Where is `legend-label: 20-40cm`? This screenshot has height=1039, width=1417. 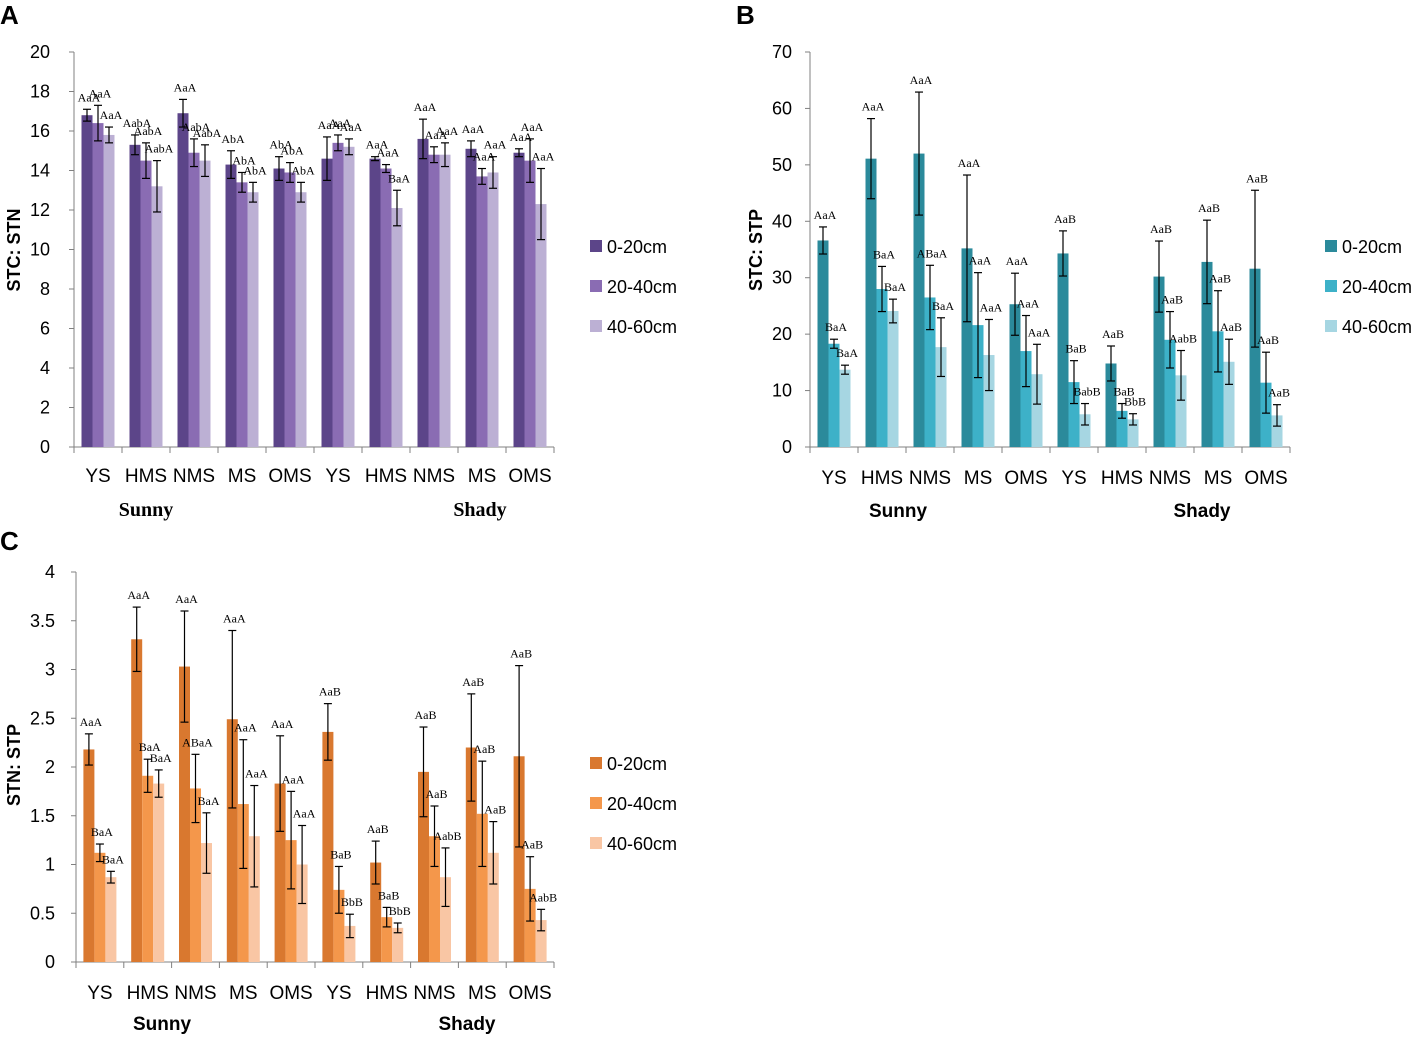 legend-label: 20-40cm is located at coordinates (642, 804).